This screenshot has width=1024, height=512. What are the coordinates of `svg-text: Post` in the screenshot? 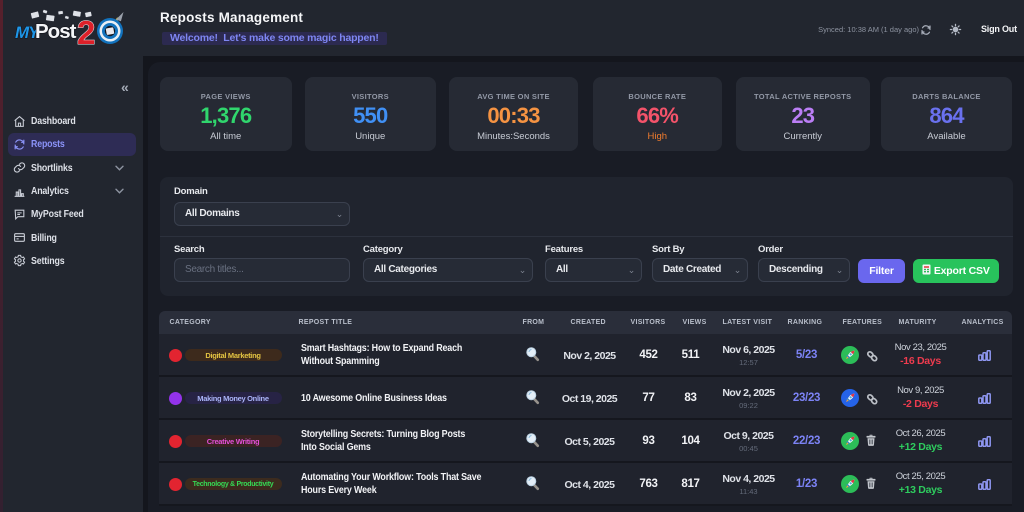 It's located at (56, 31).